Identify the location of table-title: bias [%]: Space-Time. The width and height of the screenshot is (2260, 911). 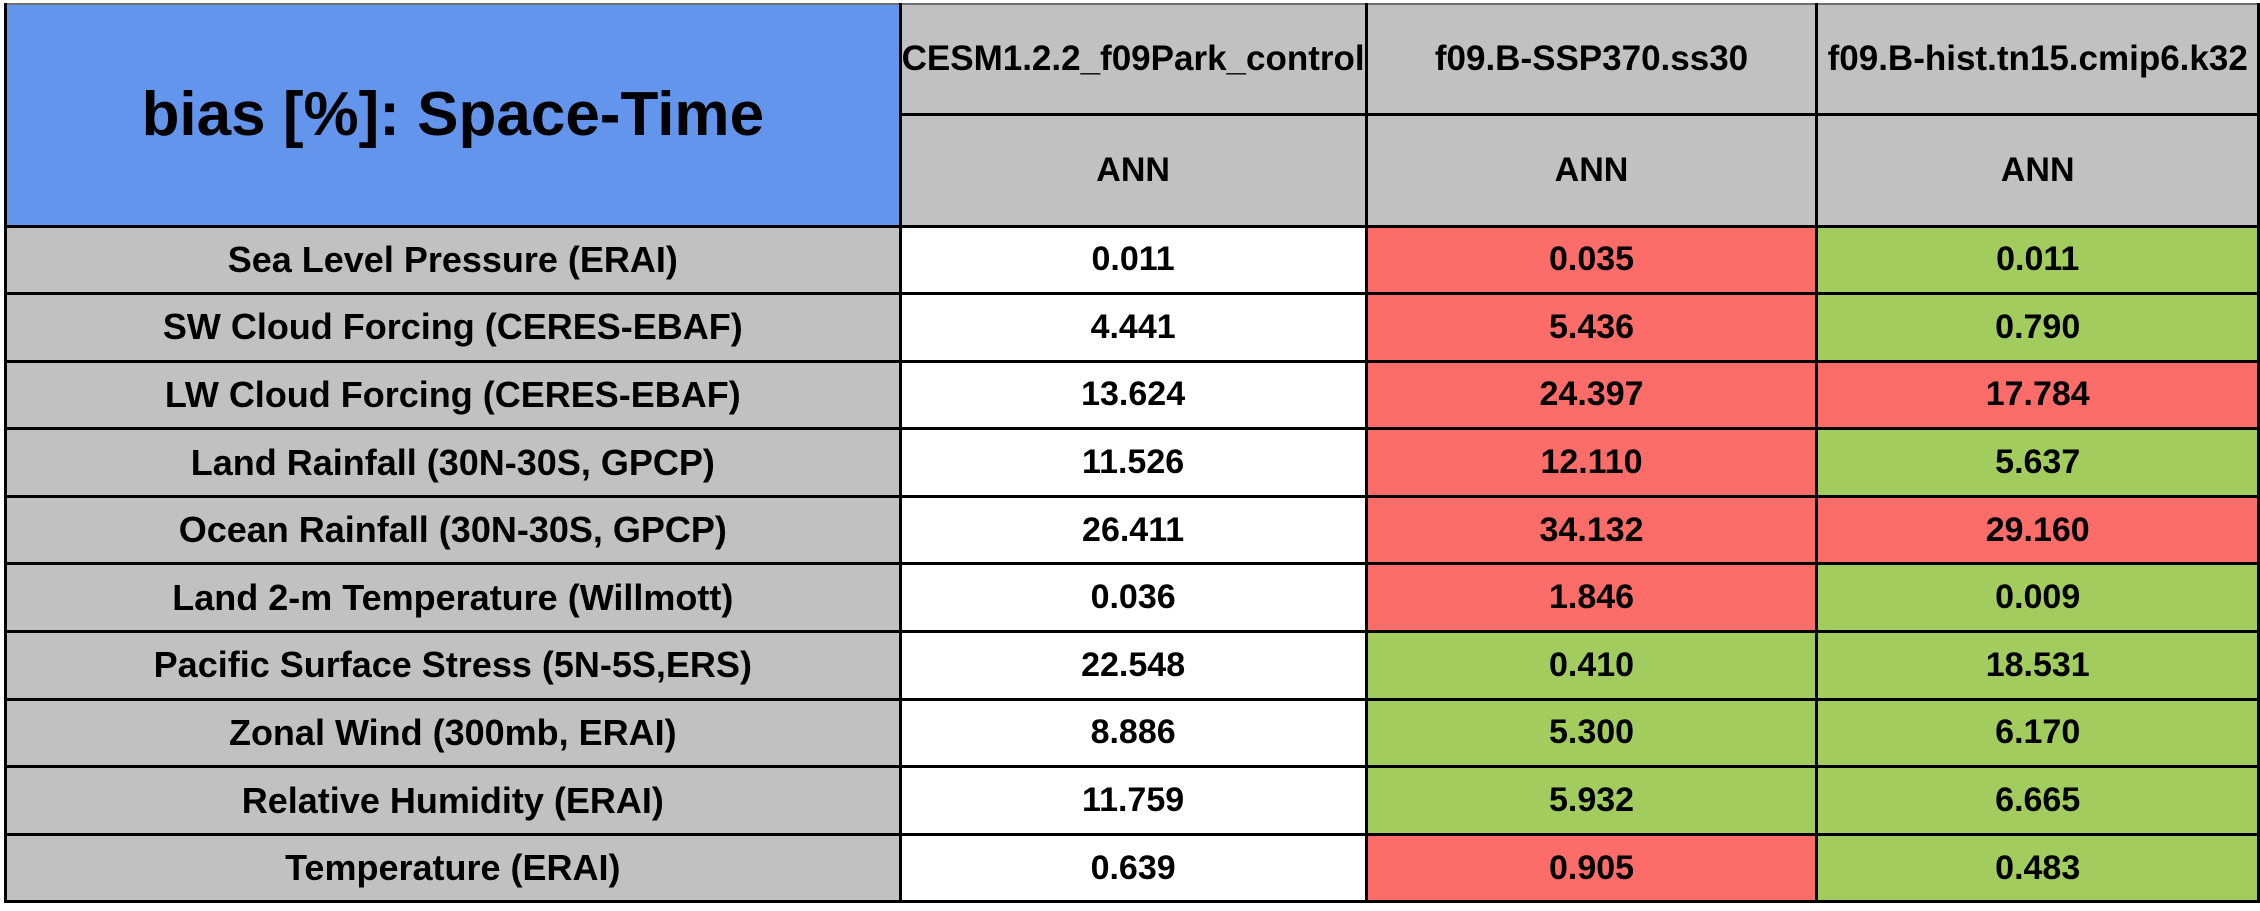
(453, 115).